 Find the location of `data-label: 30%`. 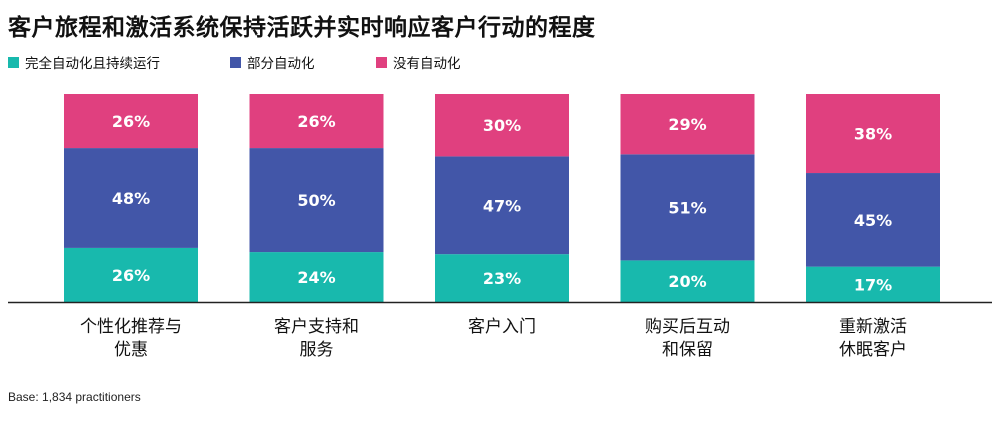

data-label: 30% is located at coordinates (502, 125).